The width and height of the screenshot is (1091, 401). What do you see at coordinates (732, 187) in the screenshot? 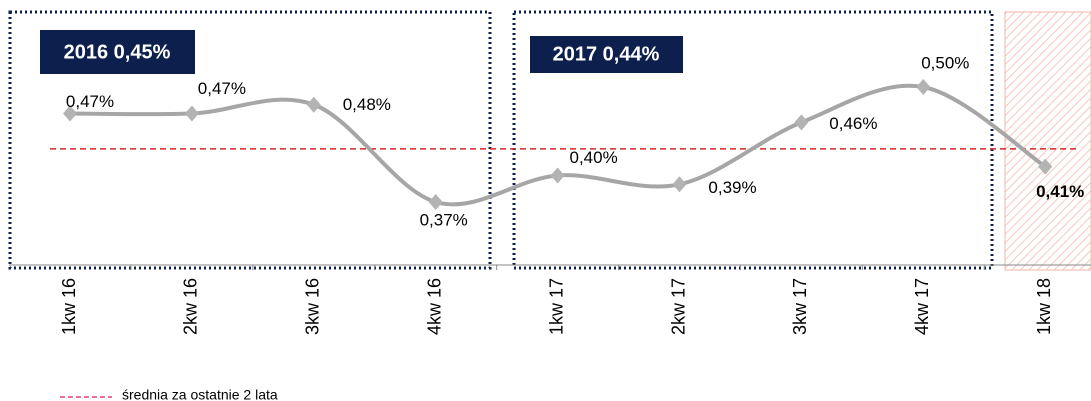
I see `data-label: 0,39%` at bounding box center [732, 187].